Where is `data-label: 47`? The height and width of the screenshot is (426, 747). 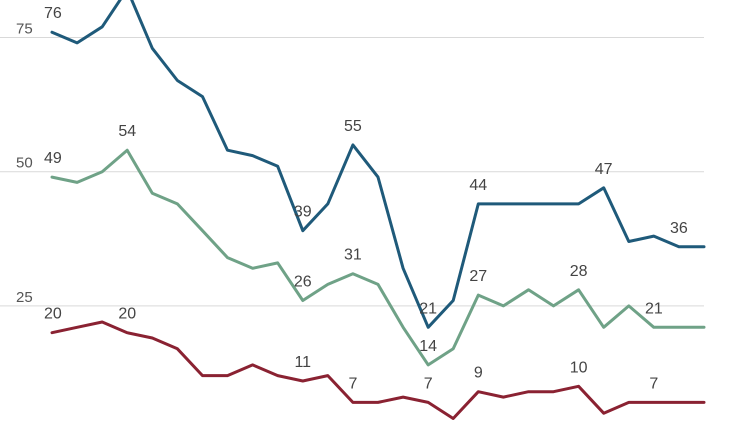 data-label: 47 is located at coordinates (604, 169).